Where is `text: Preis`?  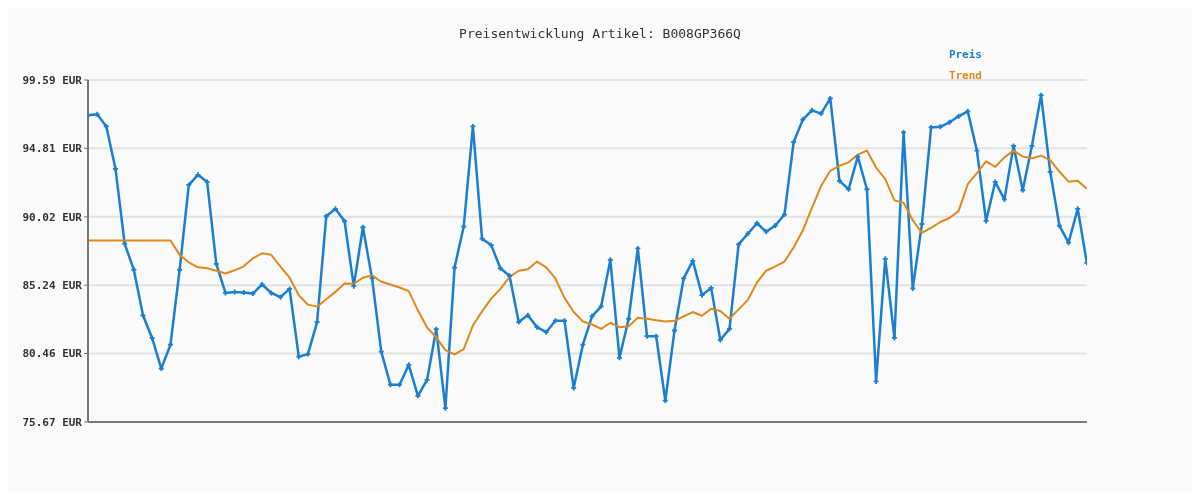
text: Preis is located at coordinates (965, 55).